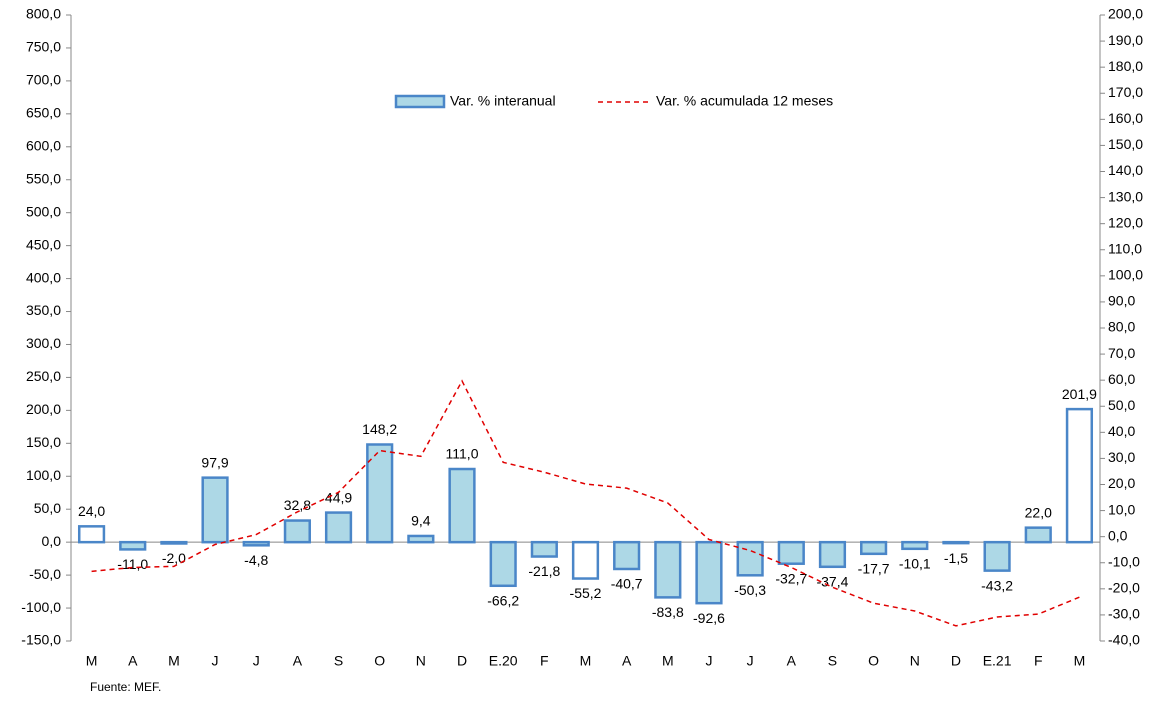  Describe the element at coordinates (627, 584) in the screenshot. I see `data-label: -40,7` at that location.